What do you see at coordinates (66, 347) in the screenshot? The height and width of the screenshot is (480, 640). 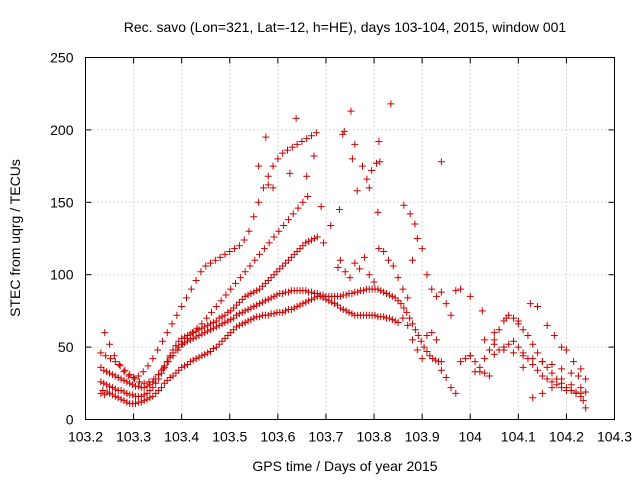 I see `y-tick-label: 50` at bounding box center [66, 347].